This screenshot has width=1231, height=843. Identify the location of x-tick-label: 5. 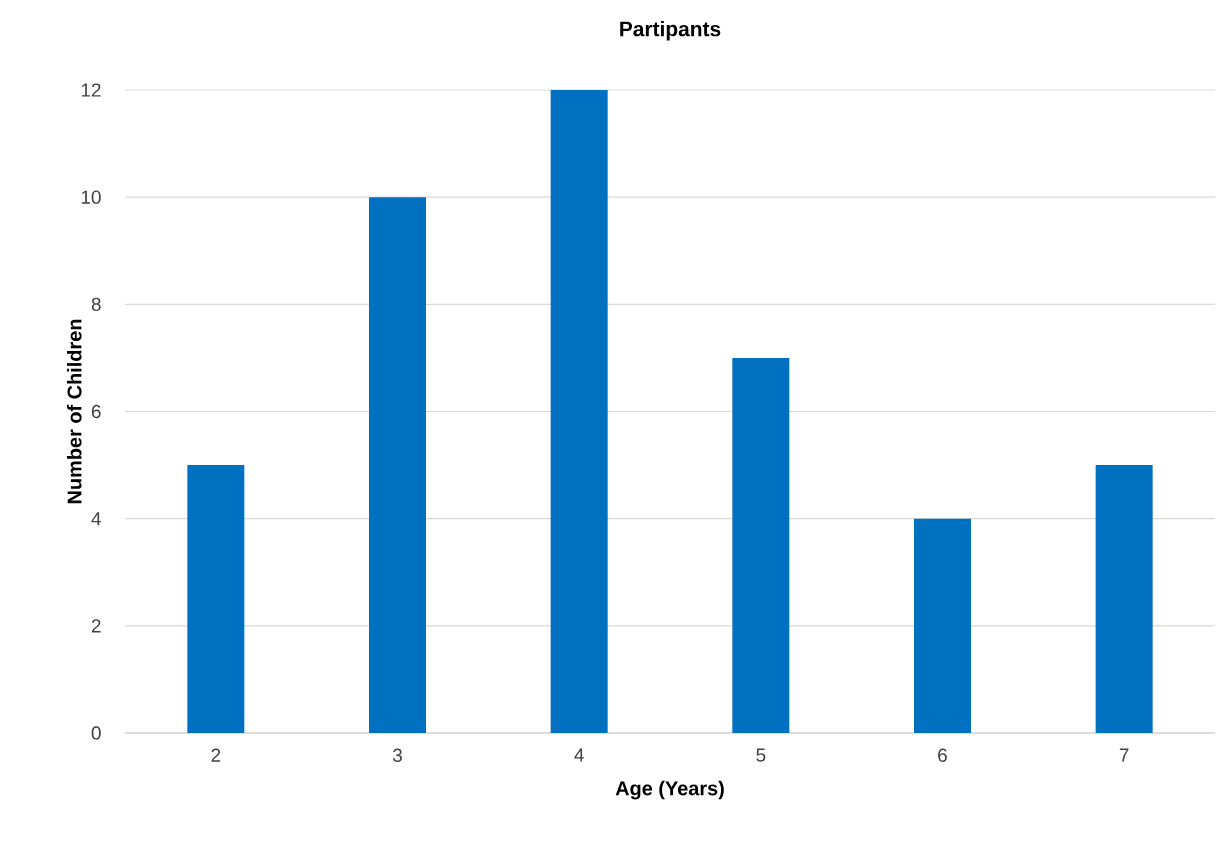
(761, 755).